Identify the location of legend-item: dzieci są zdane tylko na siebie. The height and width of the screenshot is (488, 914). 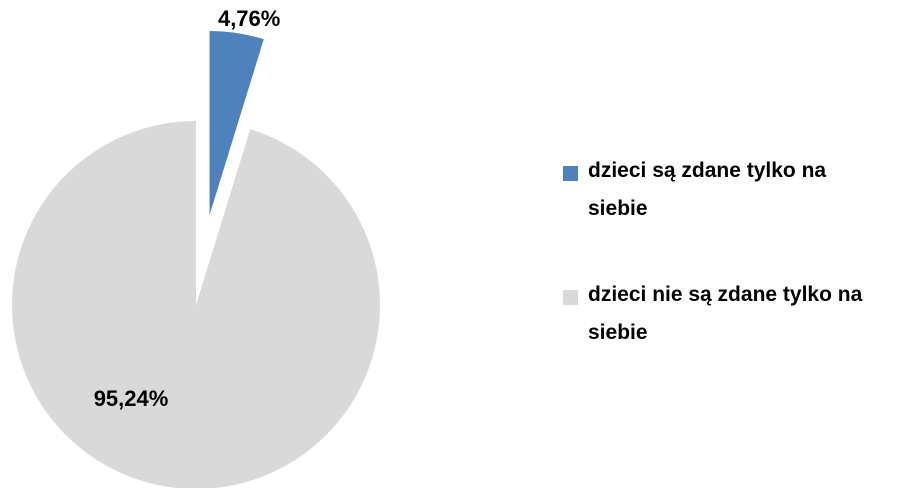
(728, 193).